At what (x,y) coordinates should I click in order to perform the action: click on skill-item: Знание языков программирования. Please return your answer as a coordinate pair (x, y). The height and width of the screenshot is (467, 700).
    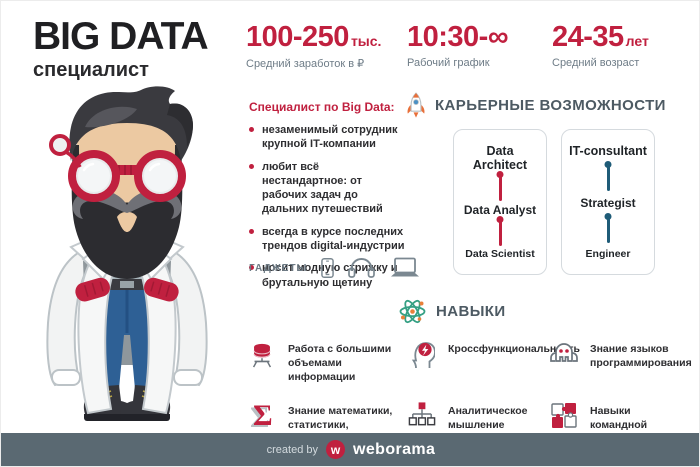
    Looking at the image, I should click on (620, 362).